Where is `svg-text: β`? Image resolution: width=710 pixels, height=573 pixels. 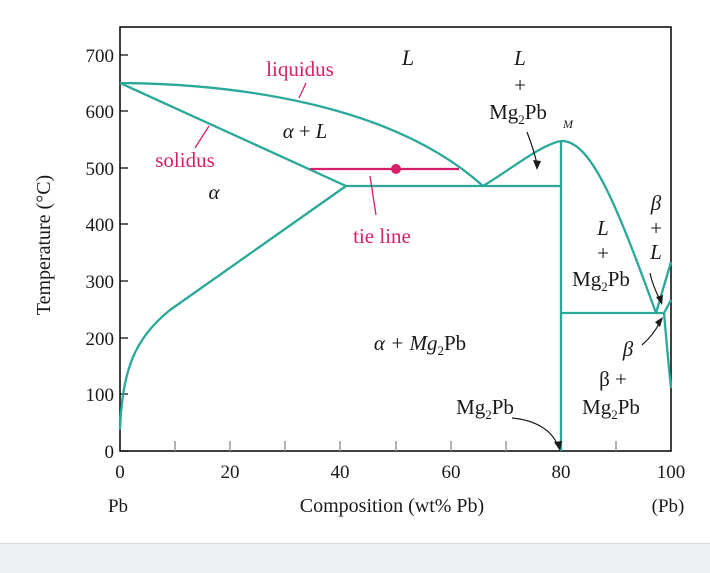 svg-text: β is located at coordinates (656, 203).